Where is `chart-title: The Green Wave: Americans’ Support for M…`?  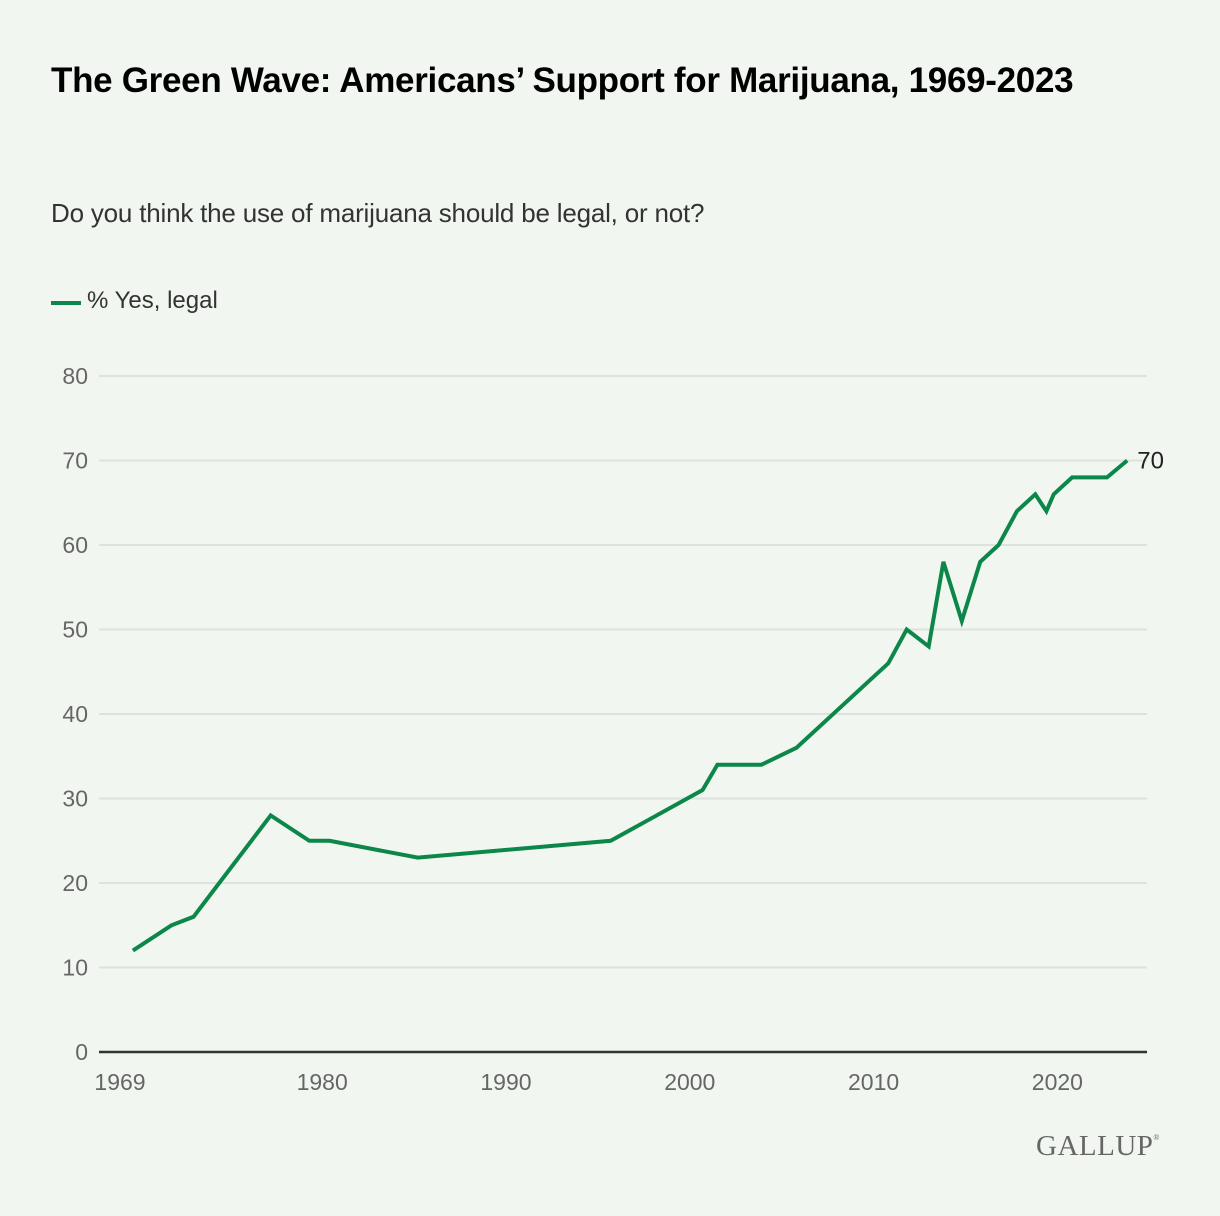 chart-title: The Green Wave: Americans’ Support for M… is located at coordinates (562, 80).